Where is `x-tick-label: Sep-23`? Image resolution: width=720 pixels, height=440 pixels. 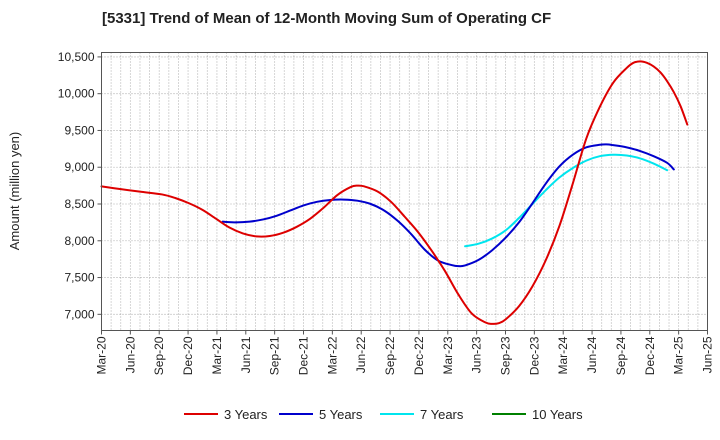 x-tick-label: Sep-23 is located at coordinates (506, 355).